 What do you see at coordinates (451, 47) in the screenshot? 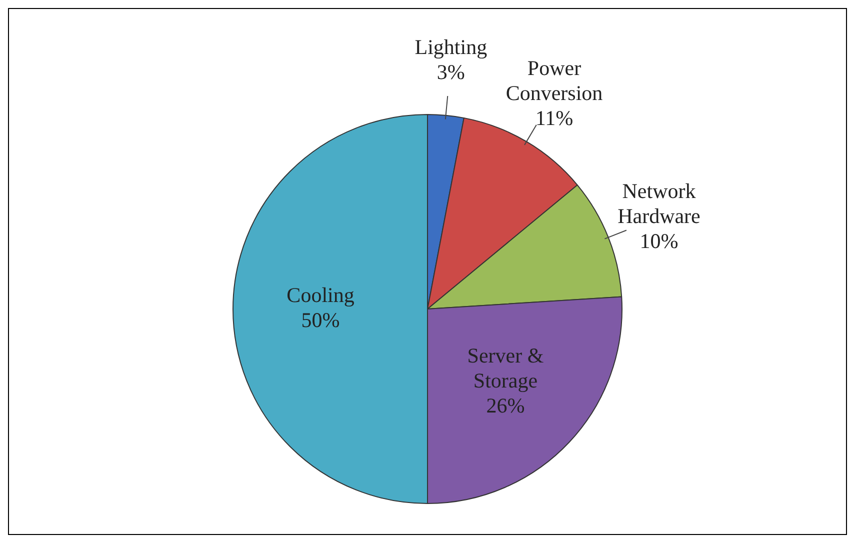
I see `slice-label: Lighting` at bounding box center [451, 47].